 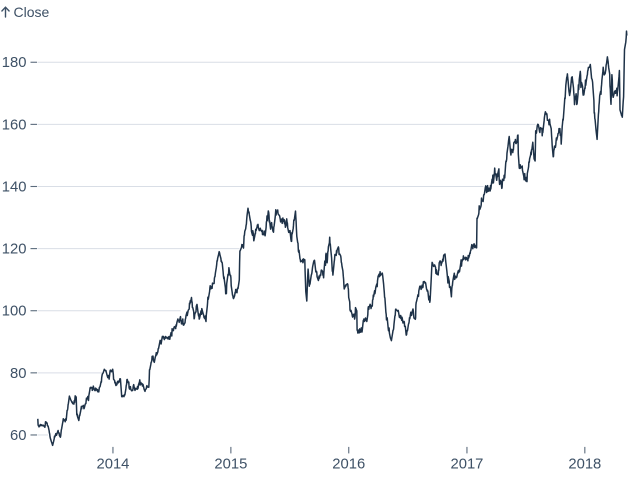 What do you see at coordinates (14, 250) in the screenshot?
I see `svg-text: 120` at bounding box center [14, 250].